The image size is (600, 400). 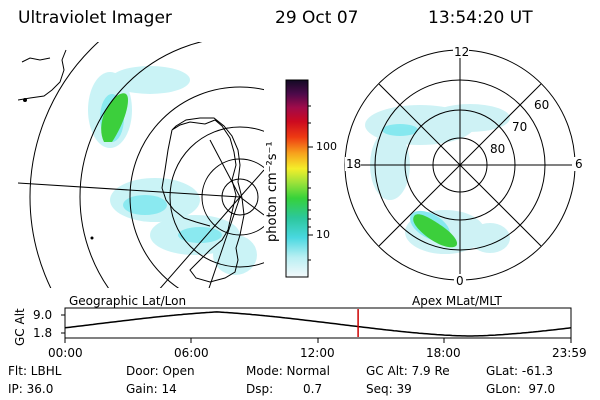 I want to click on mlt-0-label: 0, so click(x=460, y=281).